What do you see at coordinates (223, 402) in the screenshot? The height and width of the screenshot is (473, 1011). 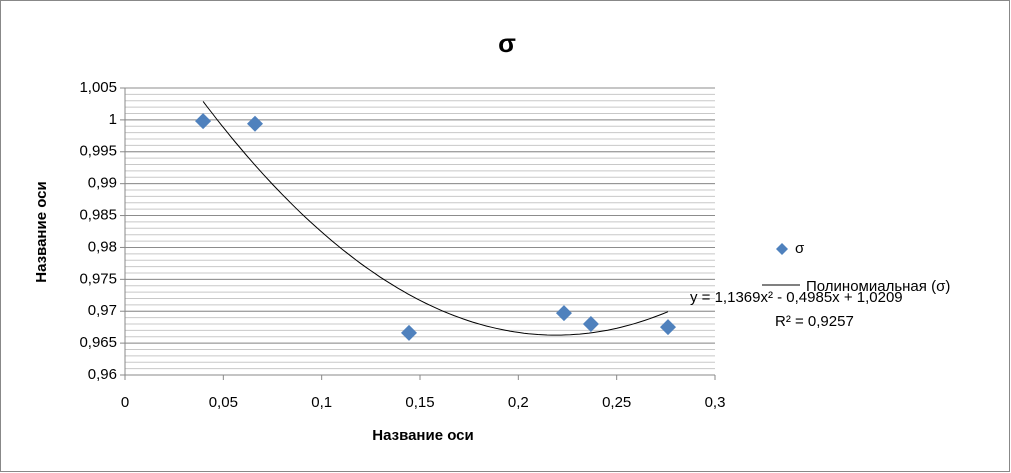 I see `x-tick-label: 0,05` at bounding box center [223, 402].